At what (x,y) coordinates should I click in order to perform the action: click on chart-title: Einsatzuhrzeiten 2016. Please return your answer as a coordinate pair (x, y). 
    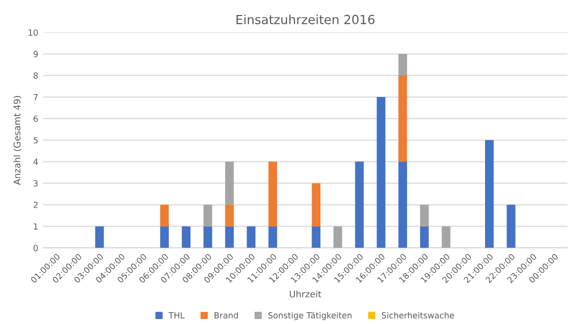
    Looking at the image, I should click on (305, 19).